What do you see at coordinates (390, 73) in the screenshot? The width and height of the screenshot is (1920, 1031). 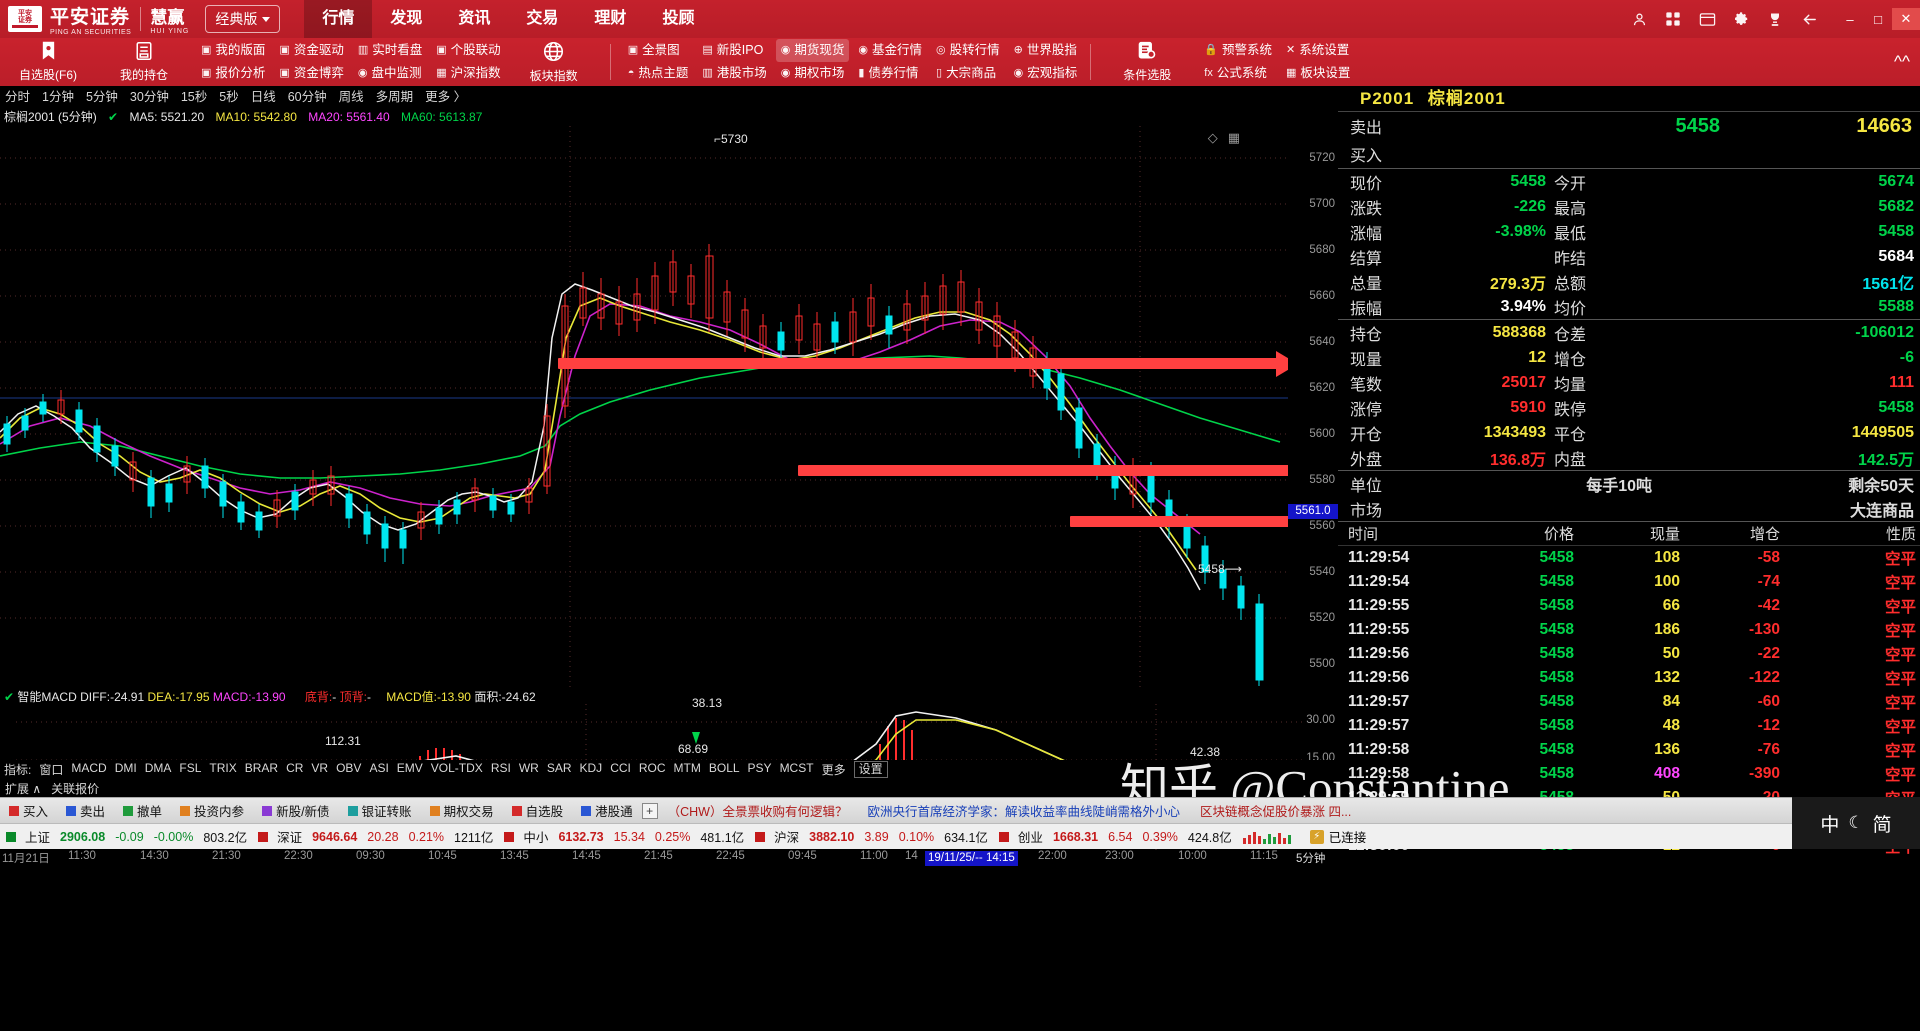 I see `toolbar-item-intraday-monitor: ◉ 盘中监测` at bounding box center [390, 73].